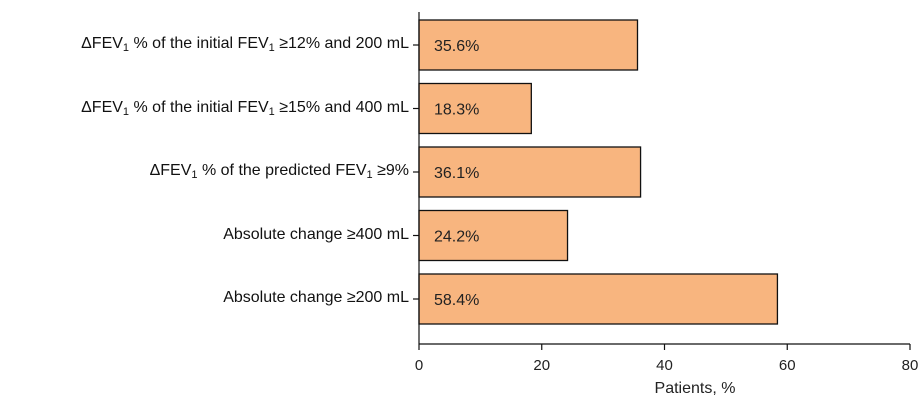  Describe the element at coordinates (456, 46) in the screenshot. I see `bar-value-label: 35.6%` at that location.